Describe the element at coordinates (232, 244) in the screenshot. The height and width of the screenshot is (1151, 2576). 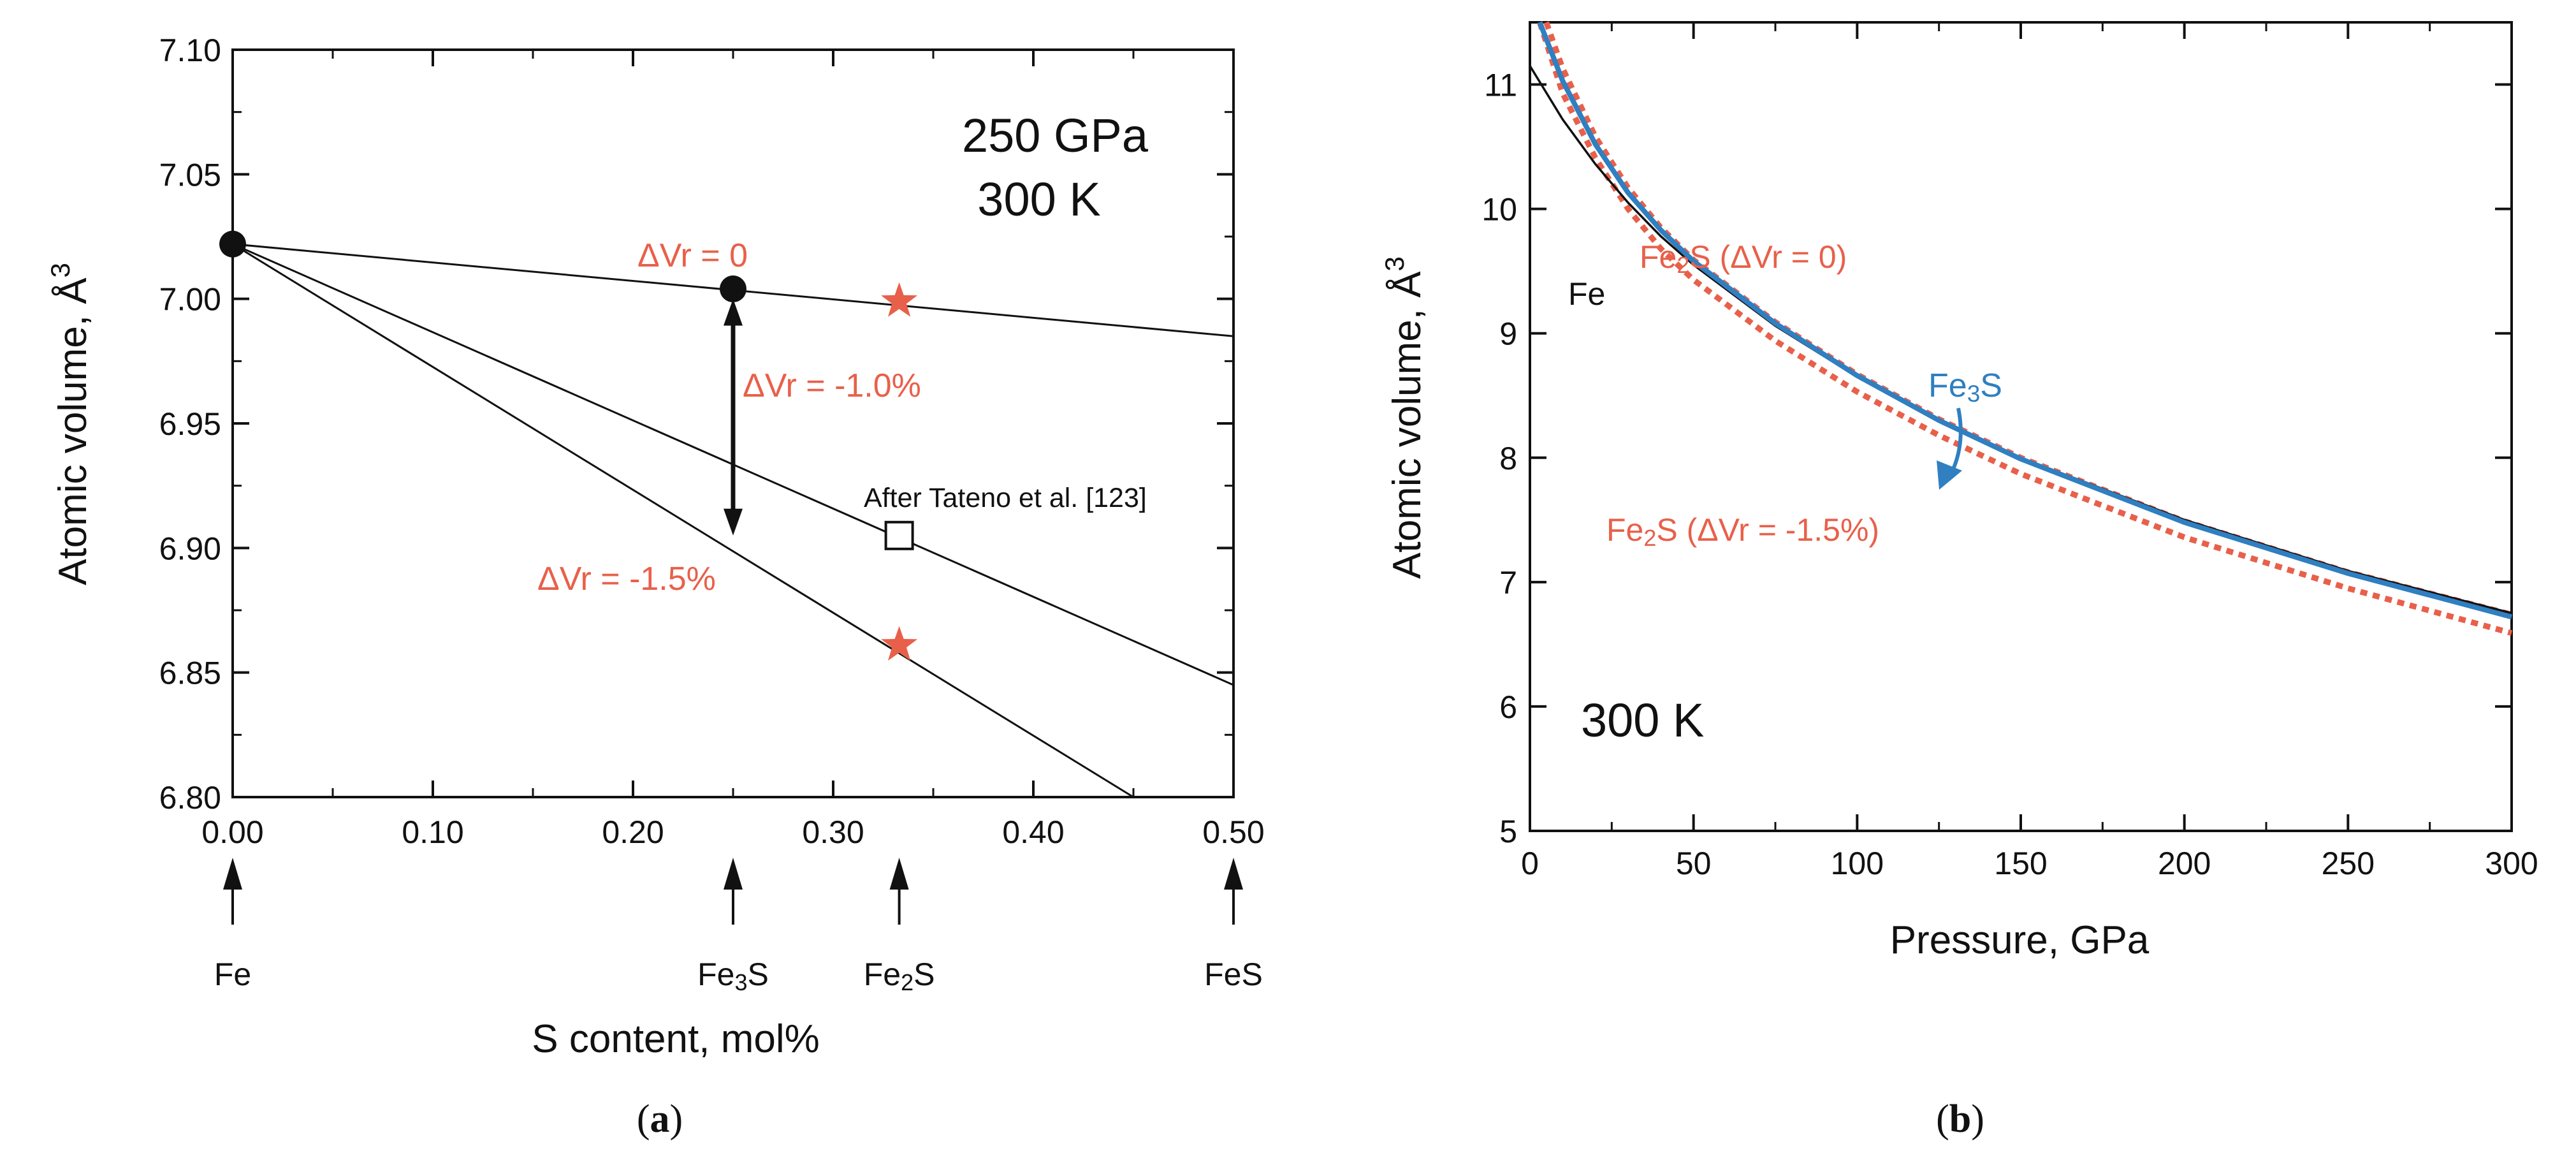
I see `marker-fe` at that location.